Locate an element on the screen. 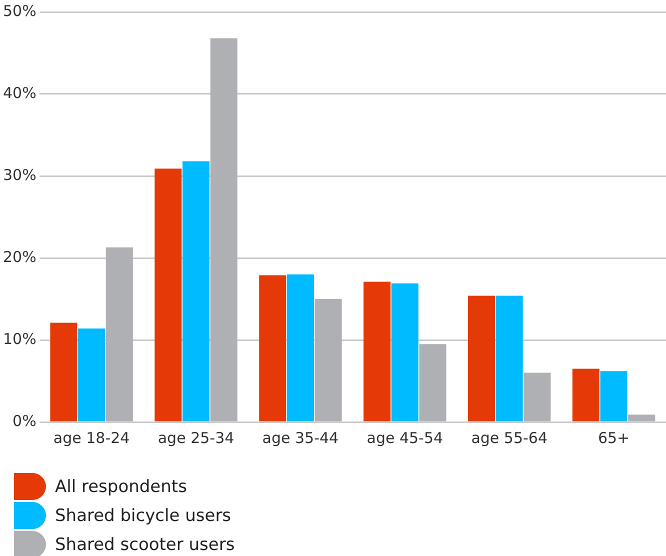 This screenshot has height=556, width=666. x-tick-label: age 25-34 is located at coordinates (196, 437).